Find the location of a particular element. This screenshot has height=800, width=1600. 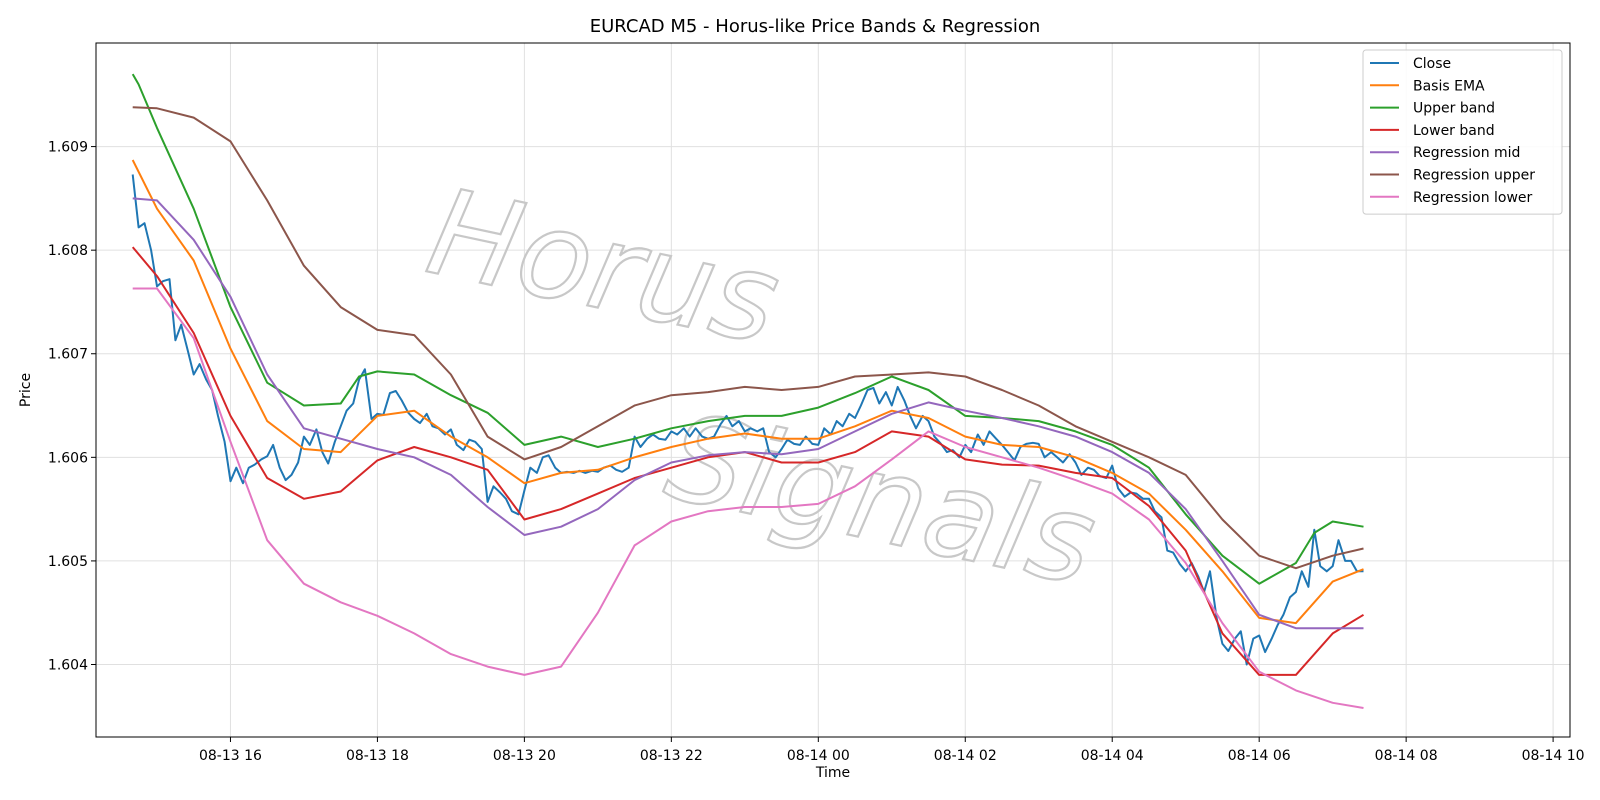

y-tick-label: 1.605 is located at coordinates (68, 562).